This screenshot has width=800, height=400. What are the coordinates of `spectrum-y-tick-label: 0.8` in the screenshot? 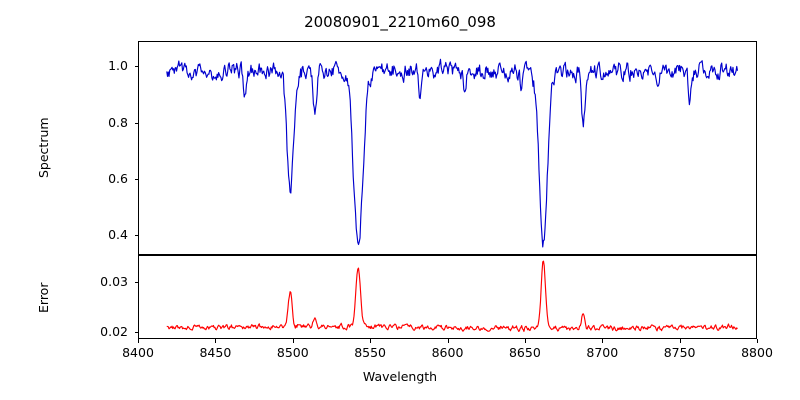 It's located at (118, 122).